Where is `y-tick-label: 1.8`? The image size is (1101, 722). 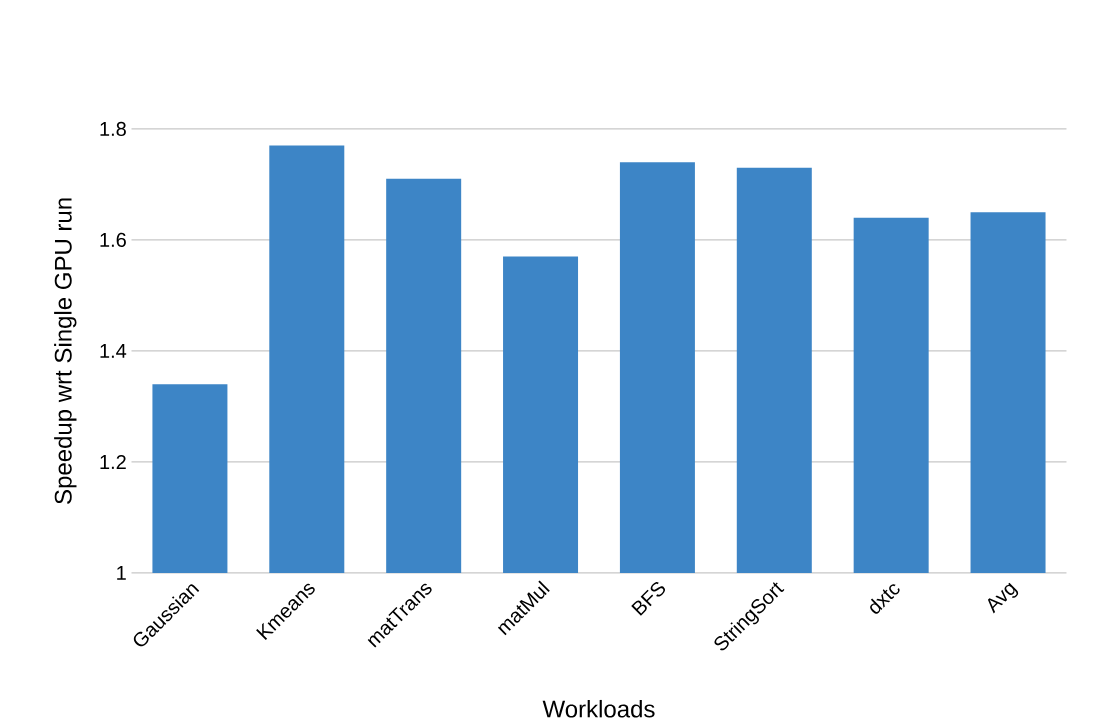 y-tick-label: 1.8 is located at coordinates (113, 128).